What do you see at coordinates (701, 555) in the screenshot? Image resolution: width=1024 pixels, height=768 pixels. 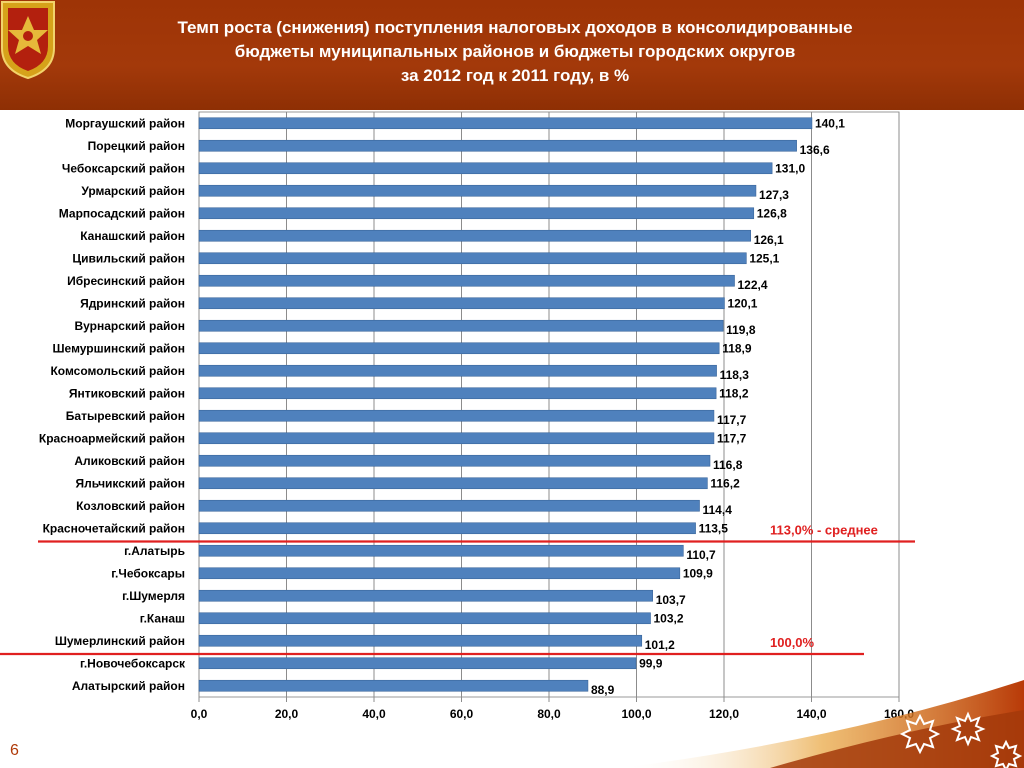 I see `value-label: 110,7` at bounding box center [701, 555].